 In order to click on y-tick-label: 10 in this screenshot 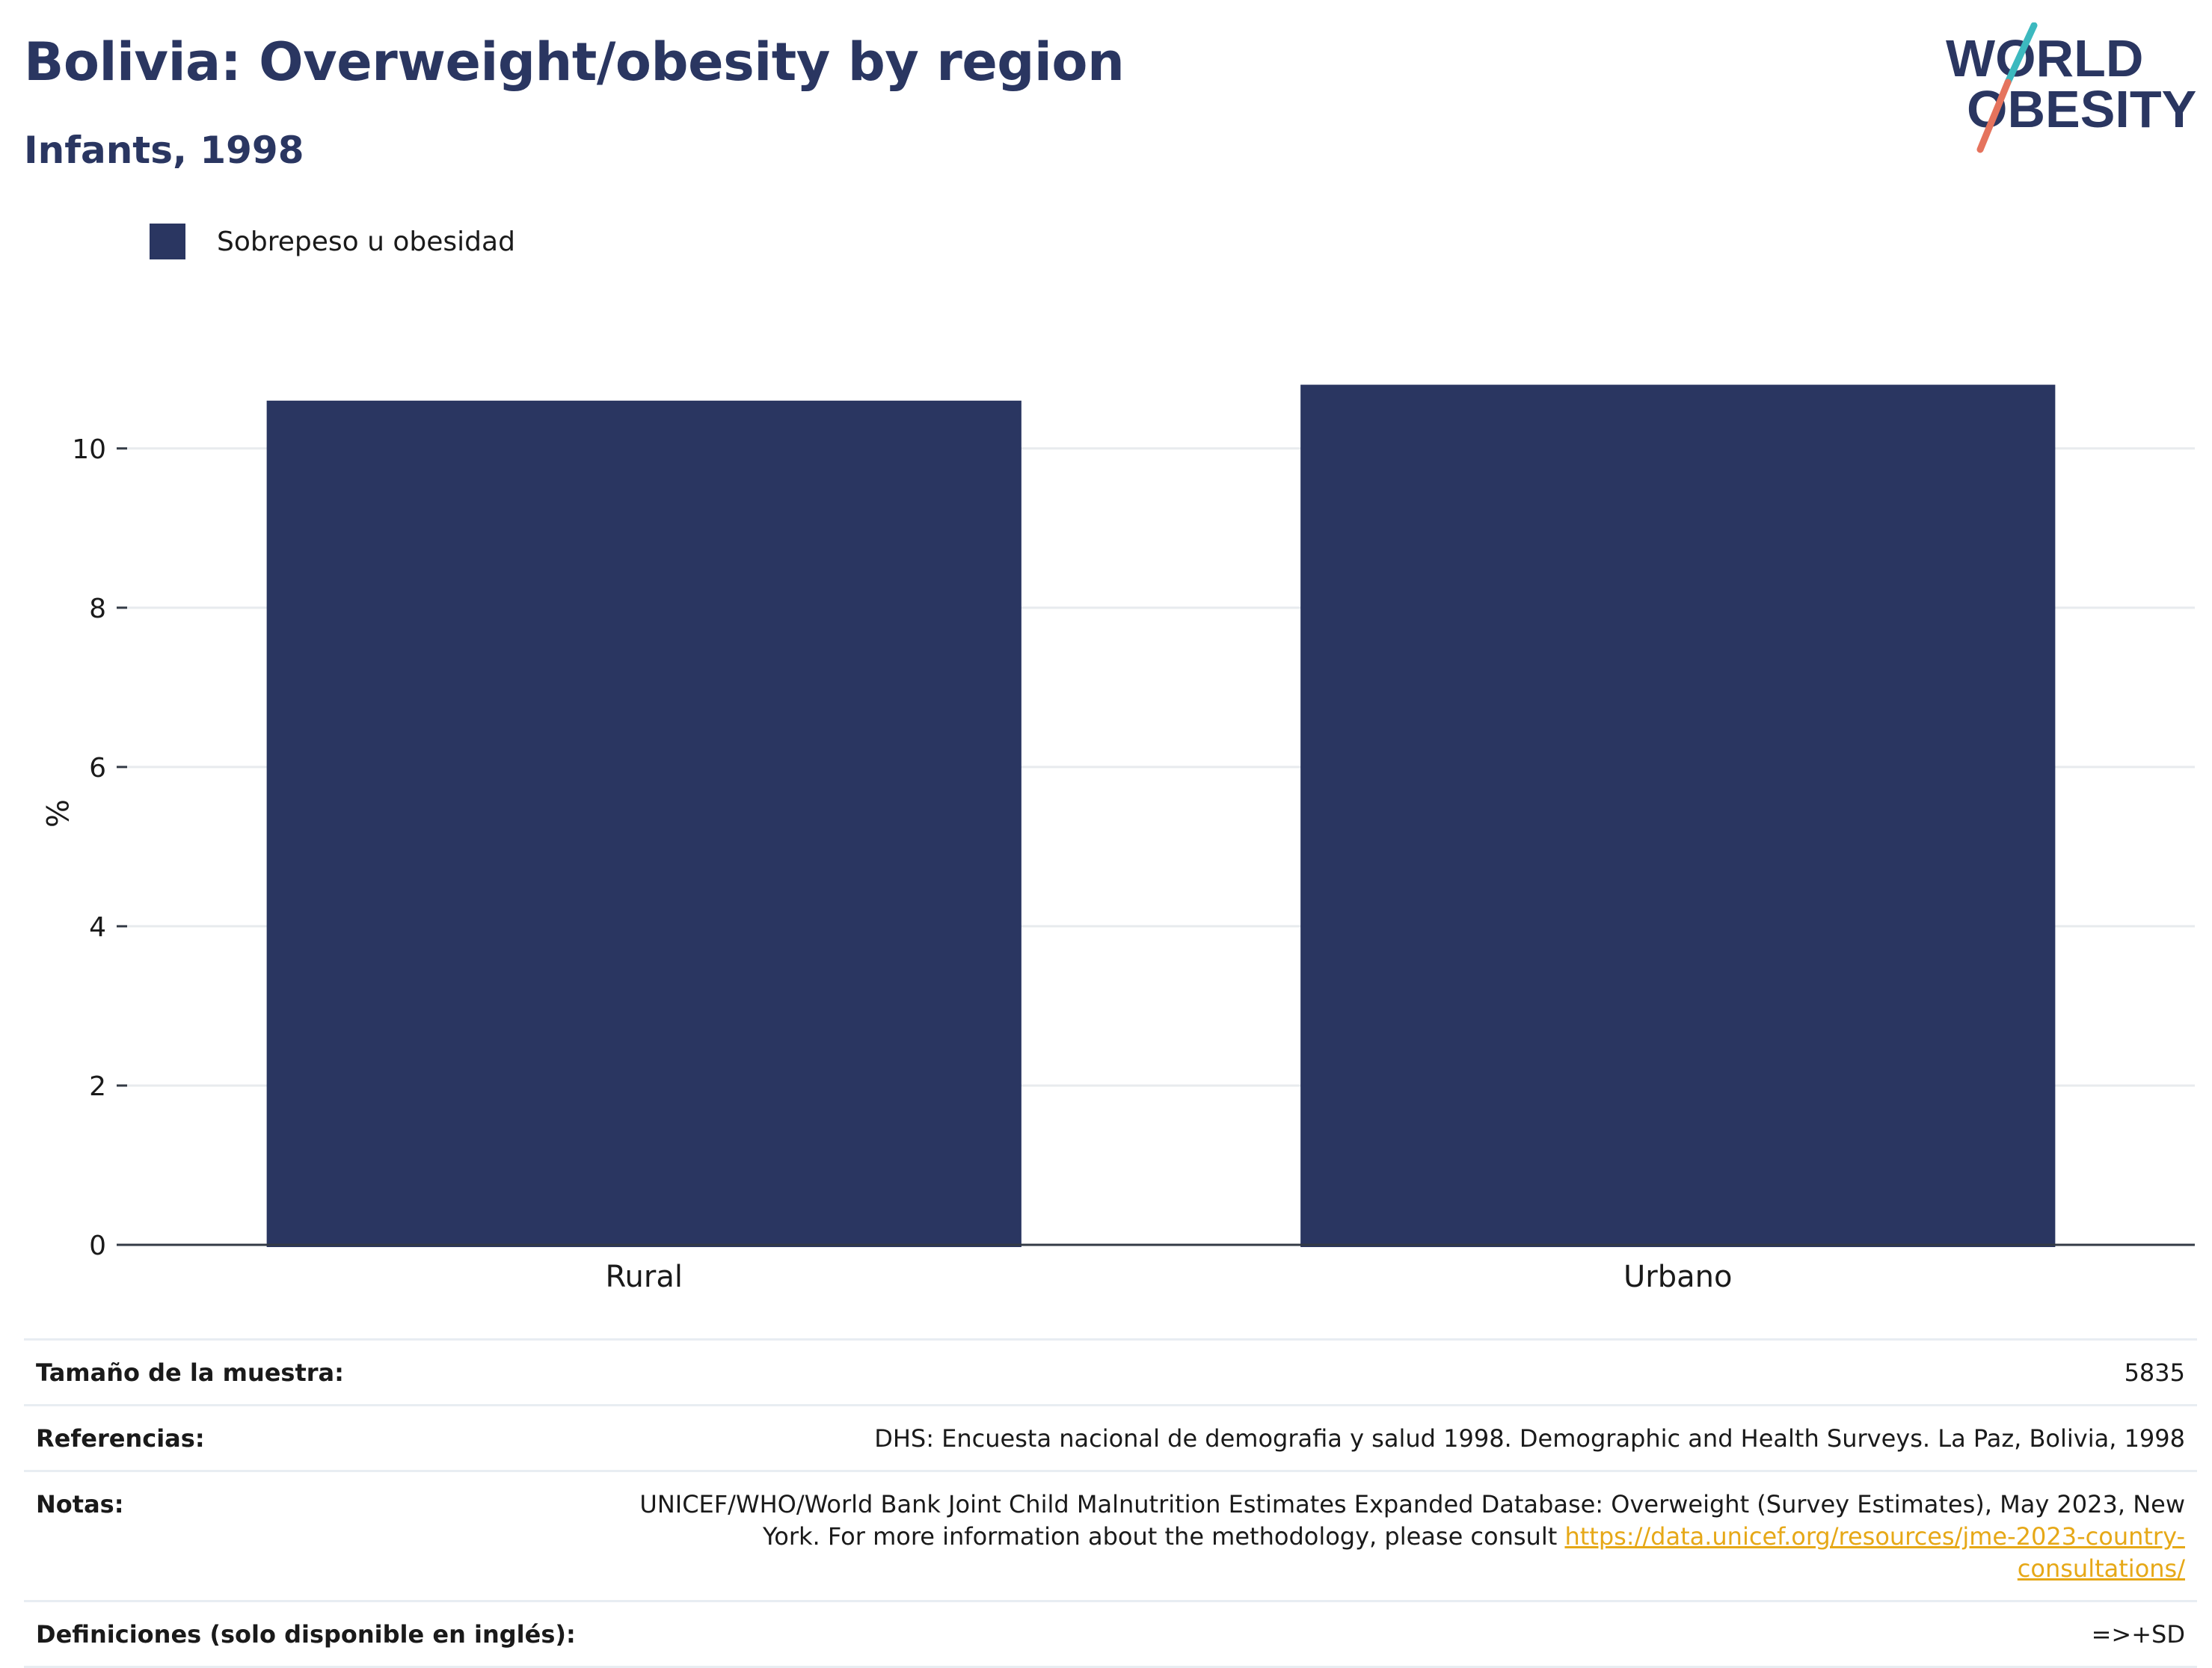, I will do `click(89, 449)`.